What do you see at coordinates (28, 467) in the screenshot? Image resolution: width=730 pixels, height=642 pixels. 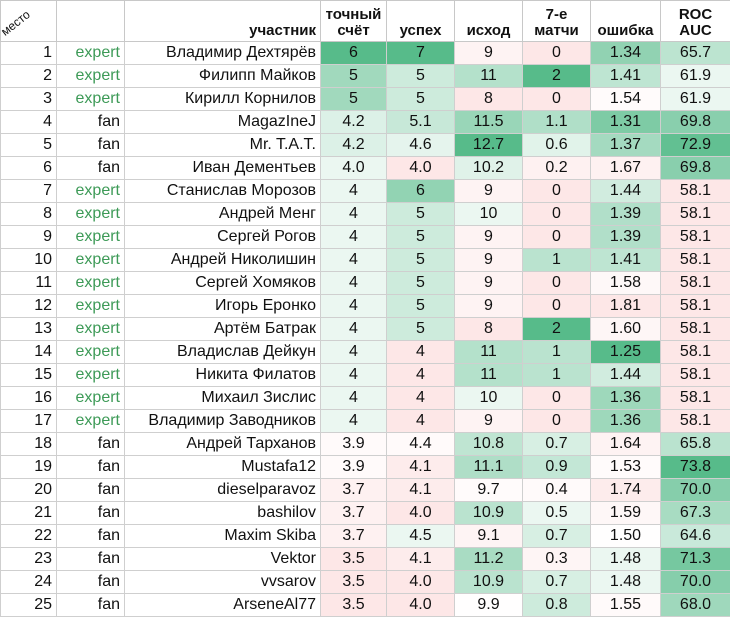 I see `place-cell: 19` at bounding box center [28, 467].